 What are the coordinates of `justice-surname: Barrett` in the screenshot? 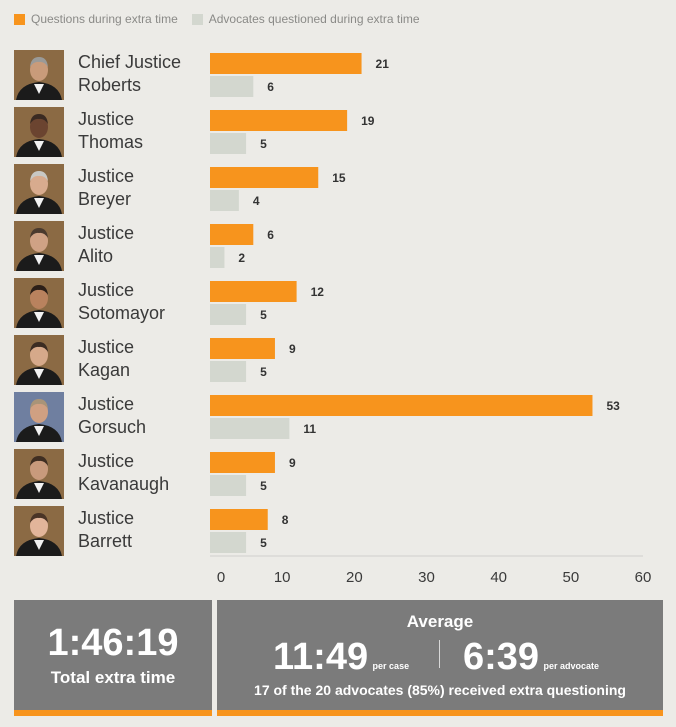 It's located at (105, 541).